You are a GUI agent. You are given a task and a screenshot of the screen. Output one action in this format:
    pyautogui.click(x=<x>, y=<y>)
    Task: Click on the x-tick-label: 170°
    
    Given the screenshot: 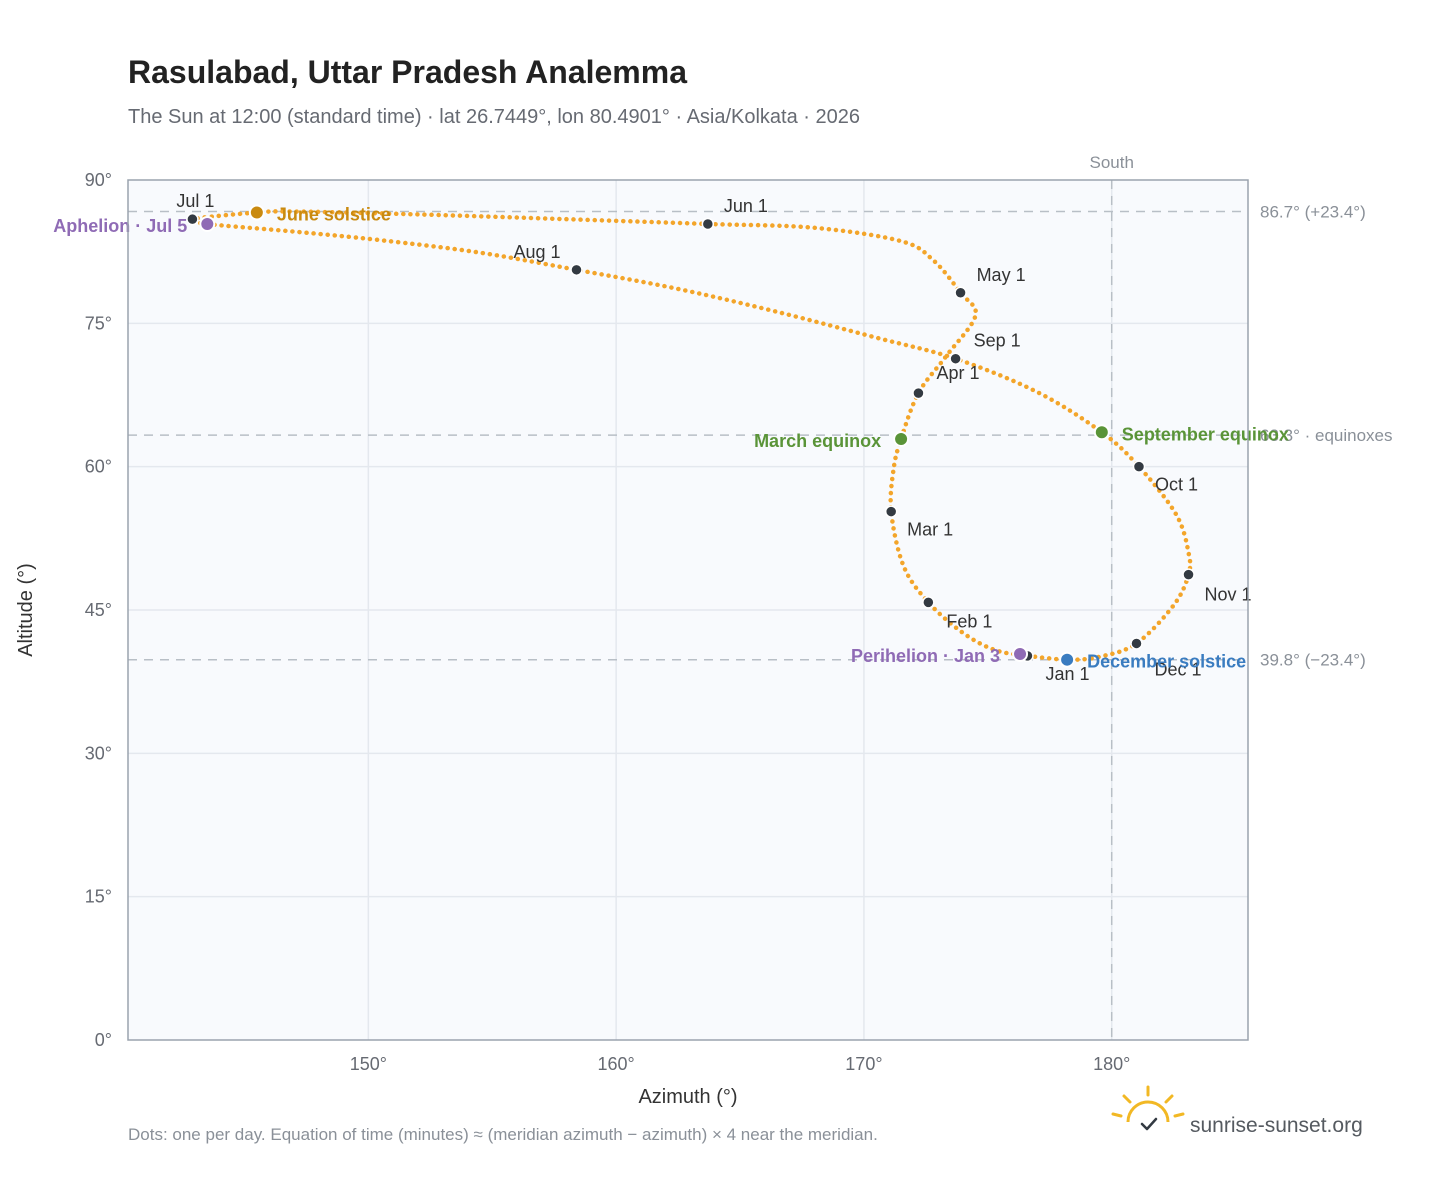 What is the action you would take?
    pyautogui.click(x=863, y=1064)
    